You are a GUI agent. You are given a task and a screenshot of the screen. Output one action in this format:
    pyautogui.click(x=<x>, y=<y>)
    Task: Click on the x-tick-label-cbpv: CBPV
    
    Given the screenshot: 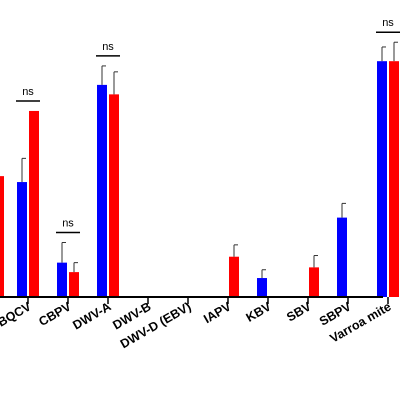 What is the action you would take?
    pyautogui.click(x=55, y=314)
    